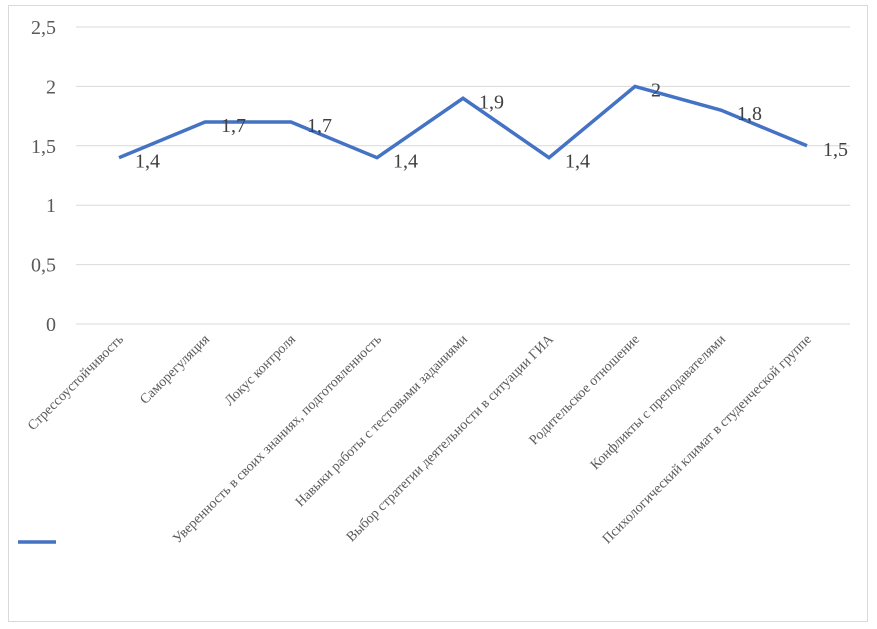  I want to click on y-axis-ticks: 0 0,5 1 1,5 2 2,5, so click(43, 176).